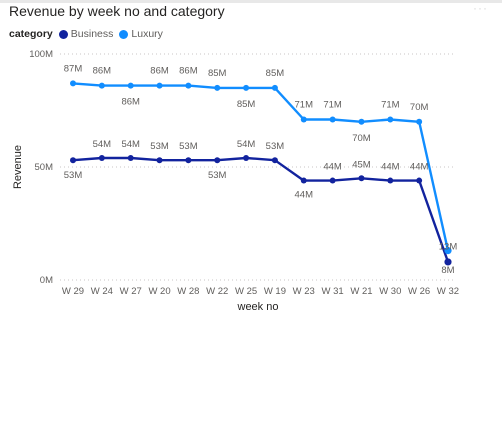 Image resolution: width=502 pixels, height=442 pixels. I want to click on legend-marker-luxury, so click(124, 34).